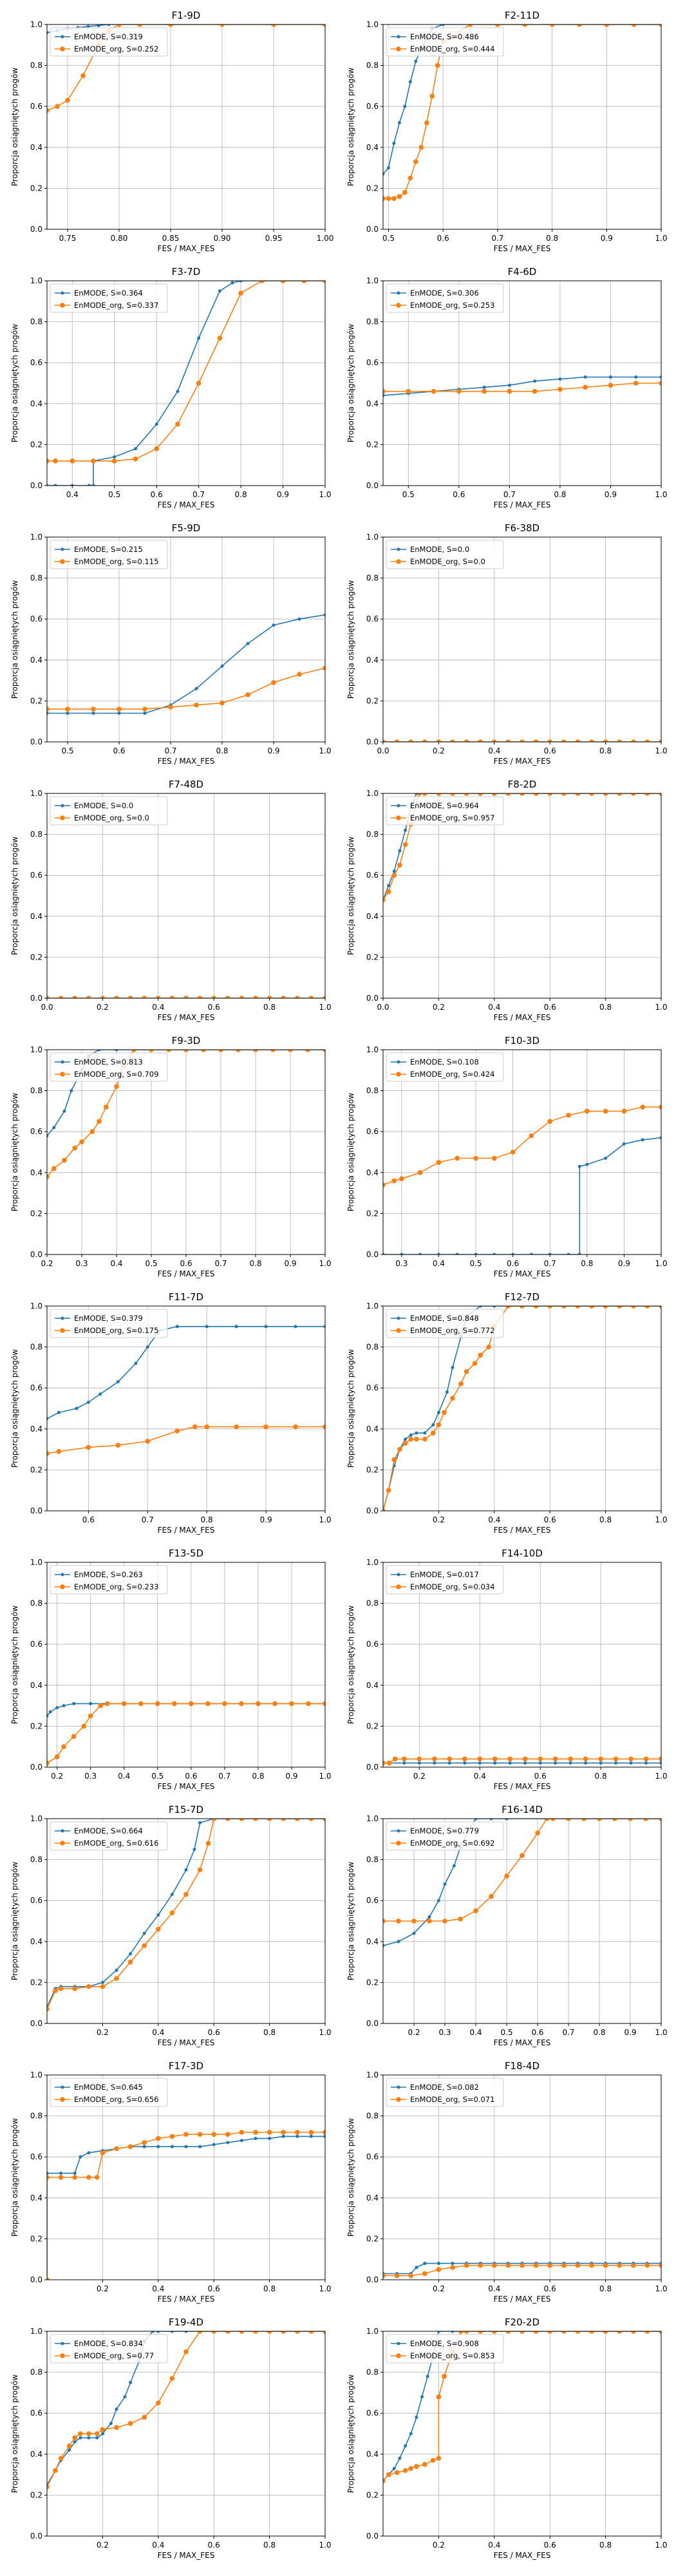  I want to click on y-tick-label: 0.2, so click(372, 1213).